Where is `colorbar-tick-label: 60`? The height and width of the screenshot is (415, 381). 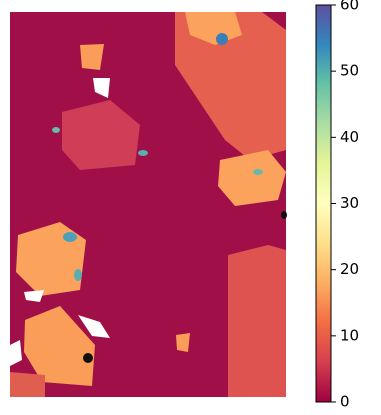
colorbar-tick-label: 60 is located at coordinates (349, 7).